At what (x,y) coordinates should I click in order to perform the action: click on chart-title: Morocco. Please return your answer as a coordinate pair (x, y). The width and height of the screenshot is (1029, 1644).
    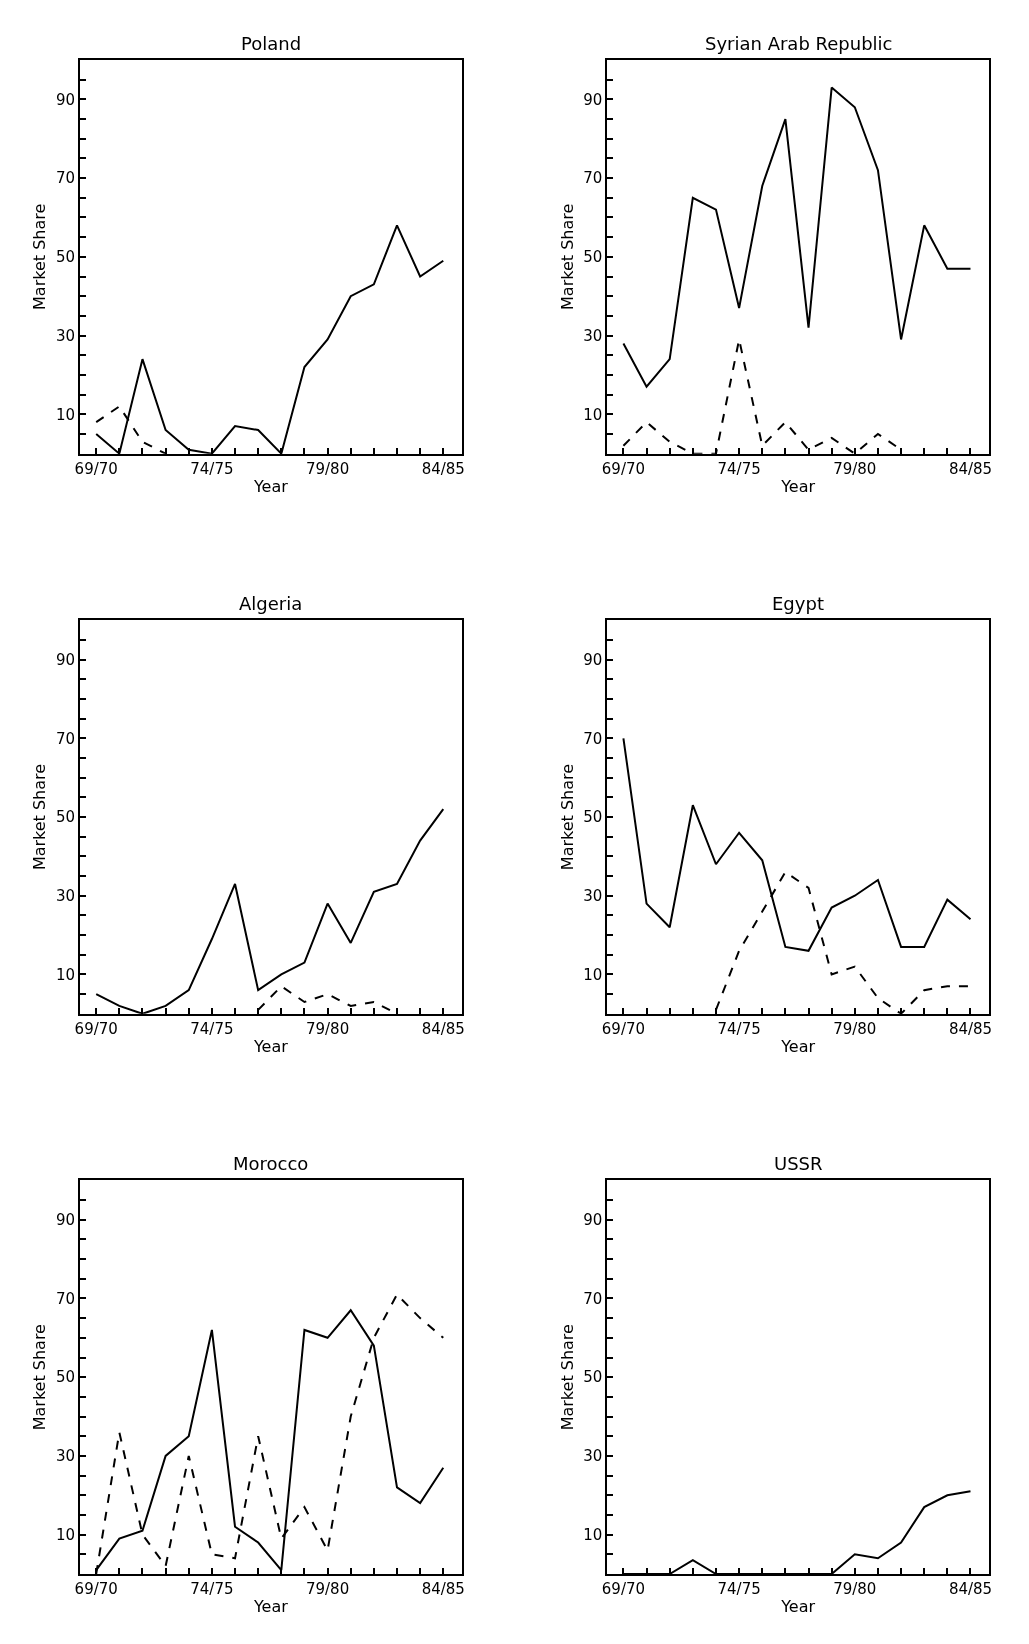
    Looking at the image, I should click on (271, 1163).